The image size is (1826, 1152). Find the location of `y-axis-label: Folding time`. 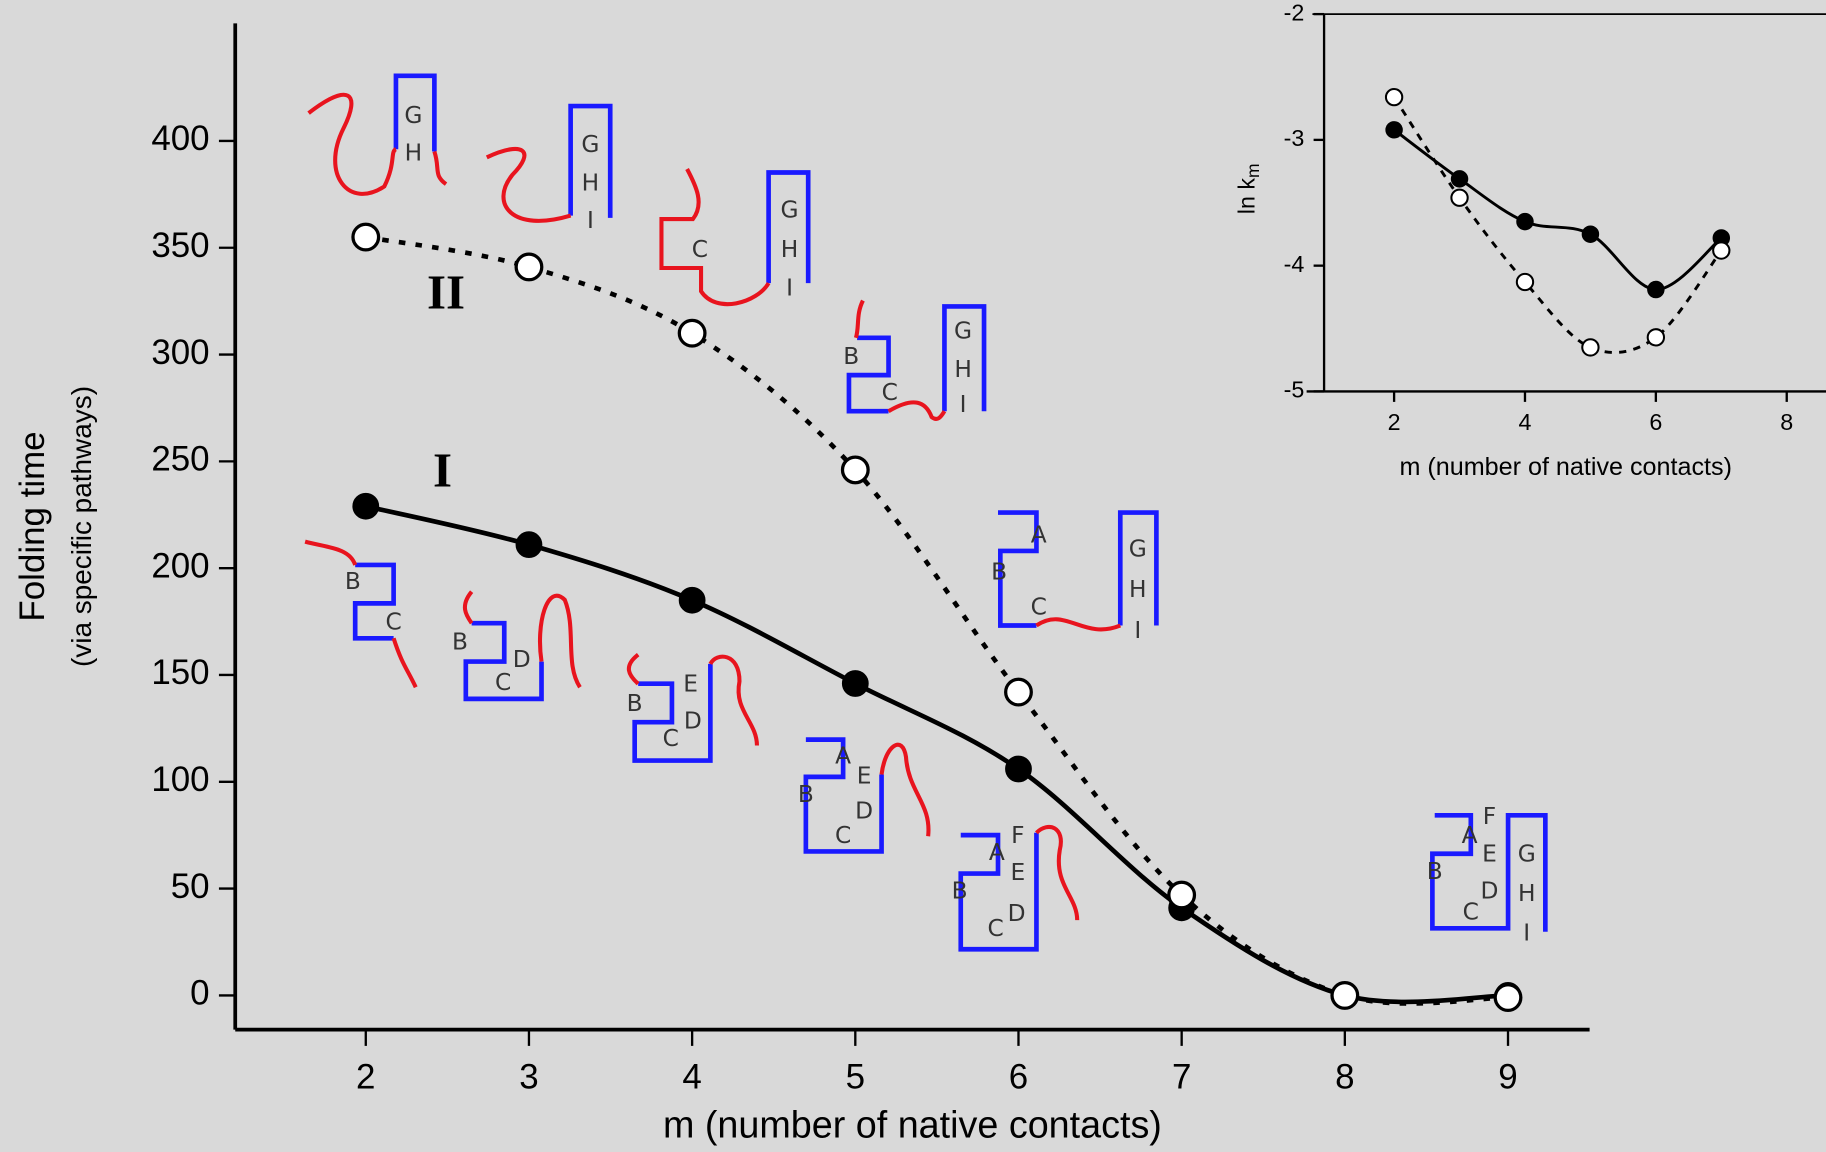

y-axis-label: Folding time is located at coordinates (32, 526).